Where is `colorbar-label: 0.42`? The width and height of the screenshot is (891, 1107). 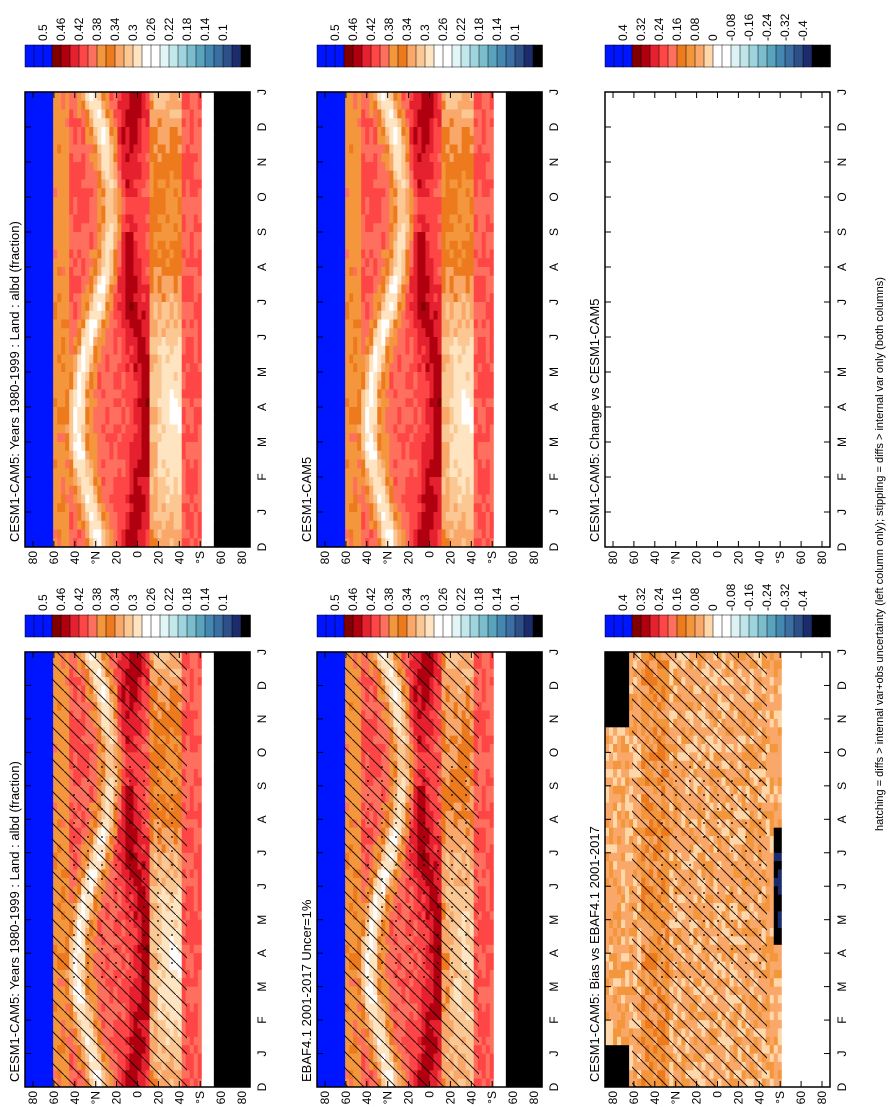
colorbar-label: 0.42 is located at coordinates (79, 29).